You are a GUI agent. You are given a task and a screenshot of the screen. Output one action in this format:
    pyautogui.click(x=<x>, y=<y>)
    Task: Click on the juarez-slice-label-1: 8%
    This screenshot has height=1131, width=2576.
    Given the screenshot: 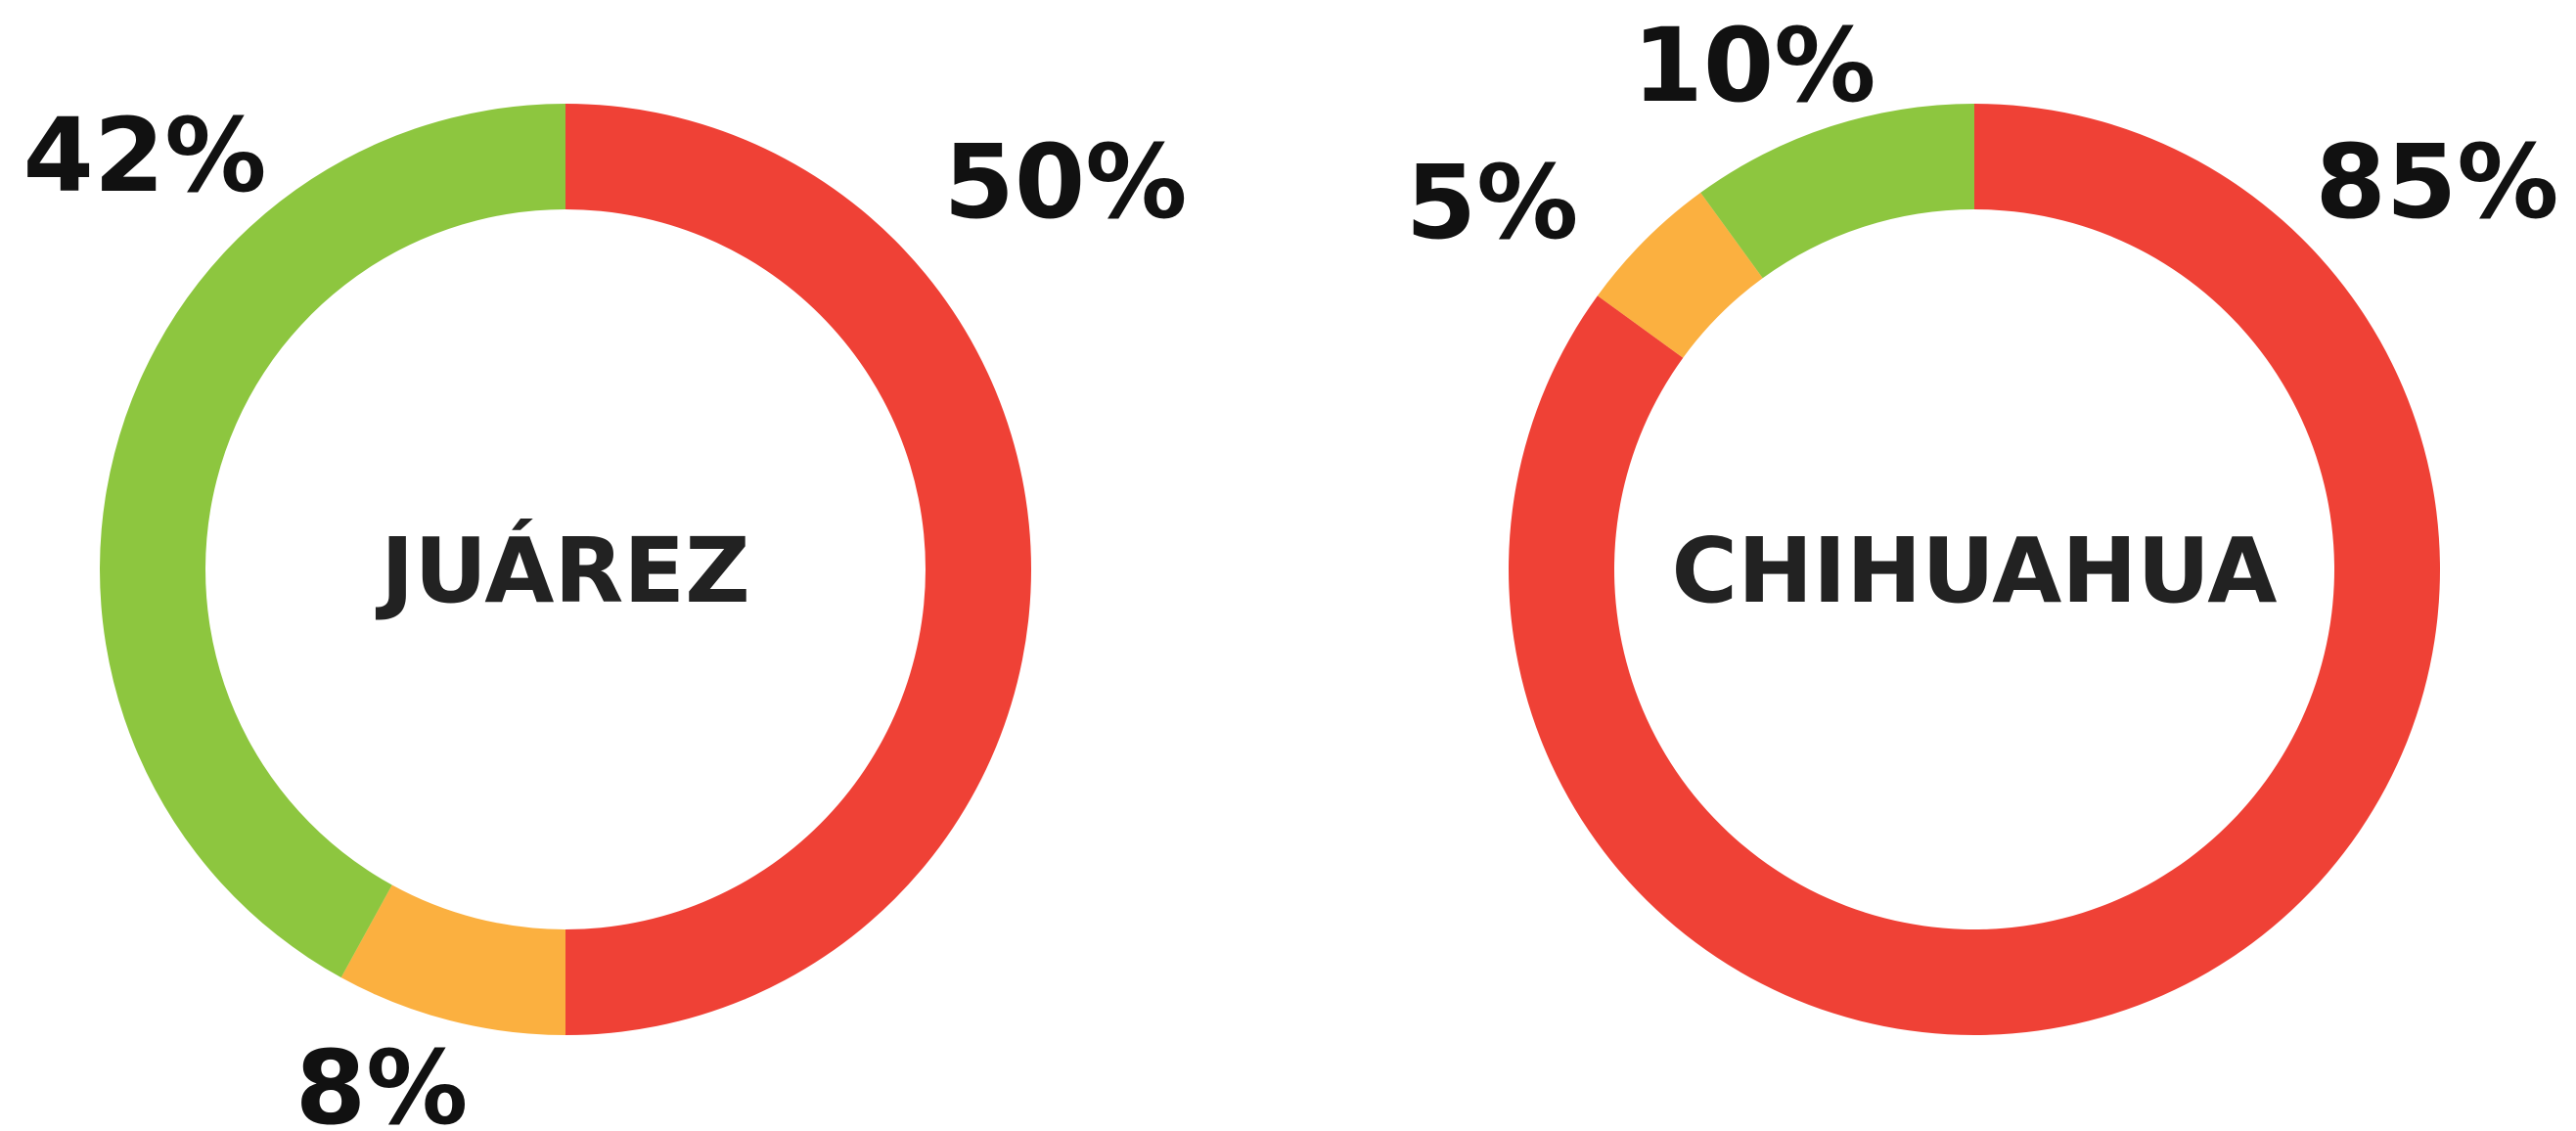 What is the action you would take?
    pyautogui.click(x=382, y=1079)
    